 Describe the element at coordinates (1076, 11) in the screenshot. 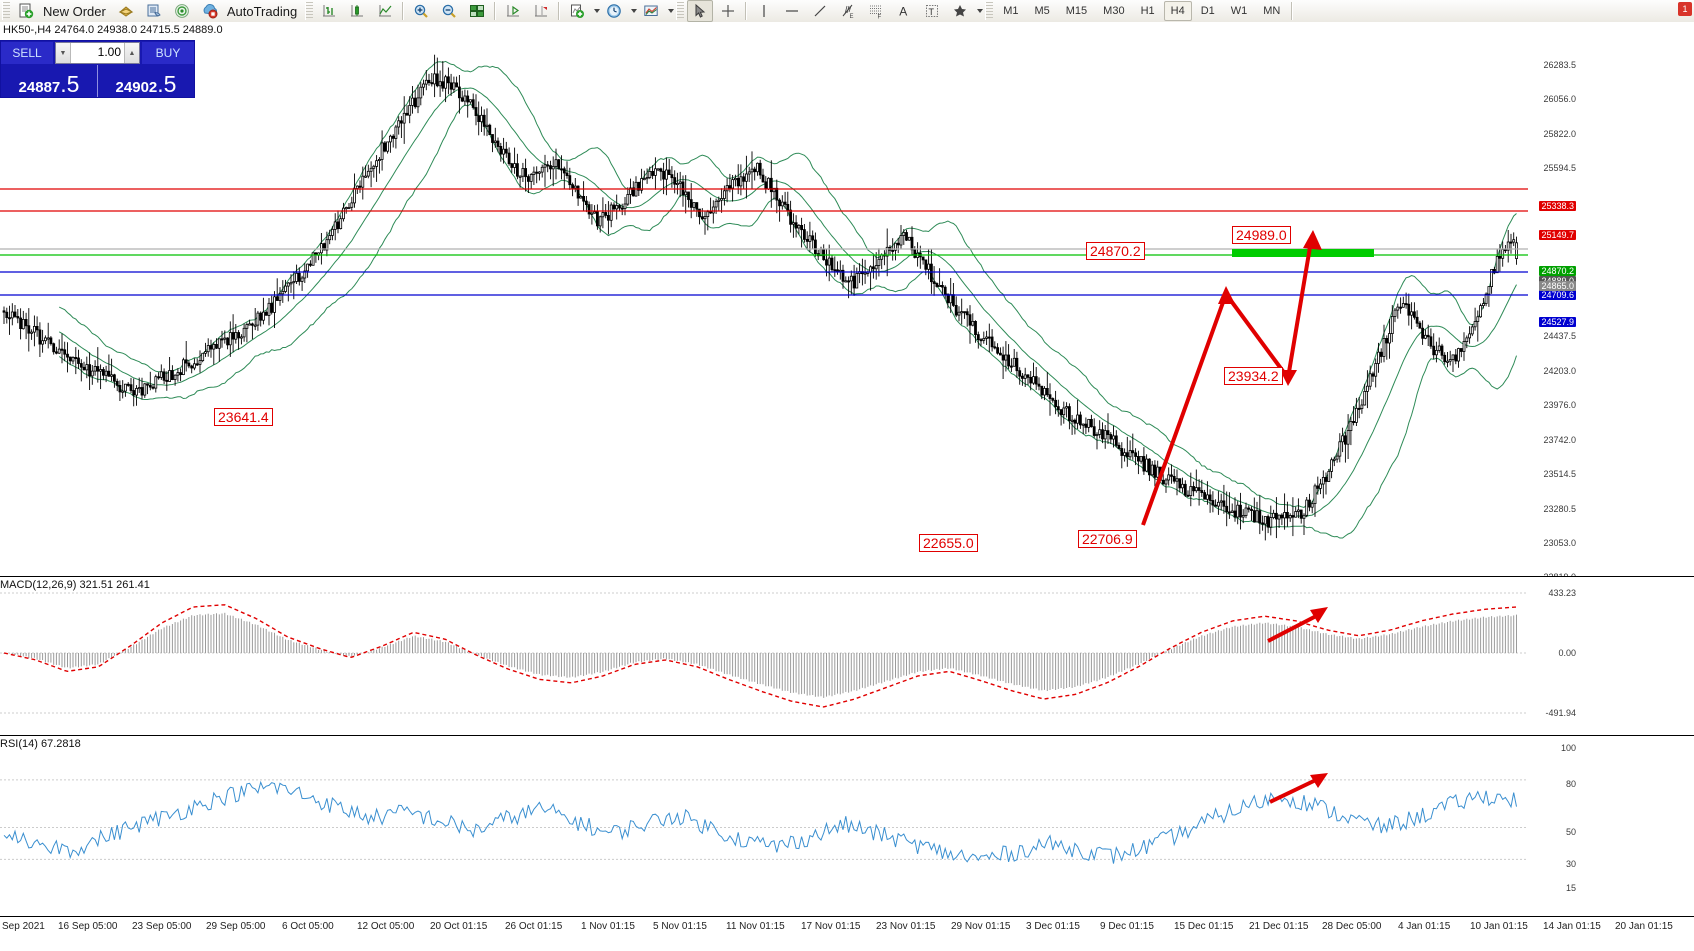

I see `timeframe-button-m15: M15` at that location.